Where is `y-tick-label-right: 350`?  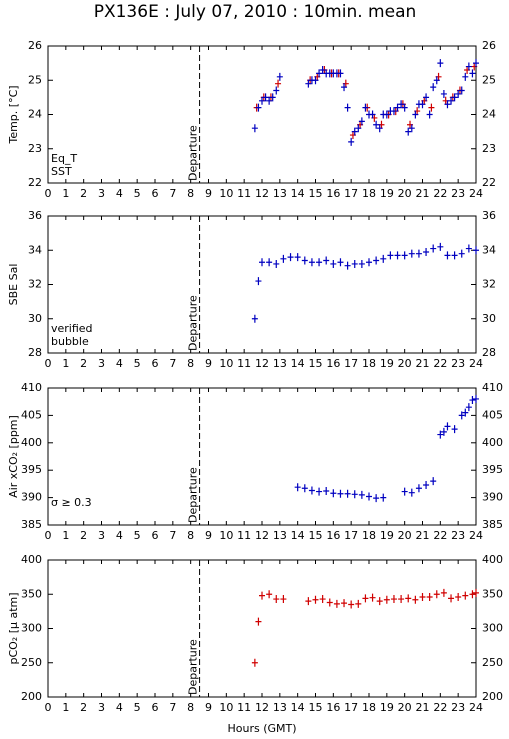
y-tick-label-right: 350 is located at coordinates (492, 593).